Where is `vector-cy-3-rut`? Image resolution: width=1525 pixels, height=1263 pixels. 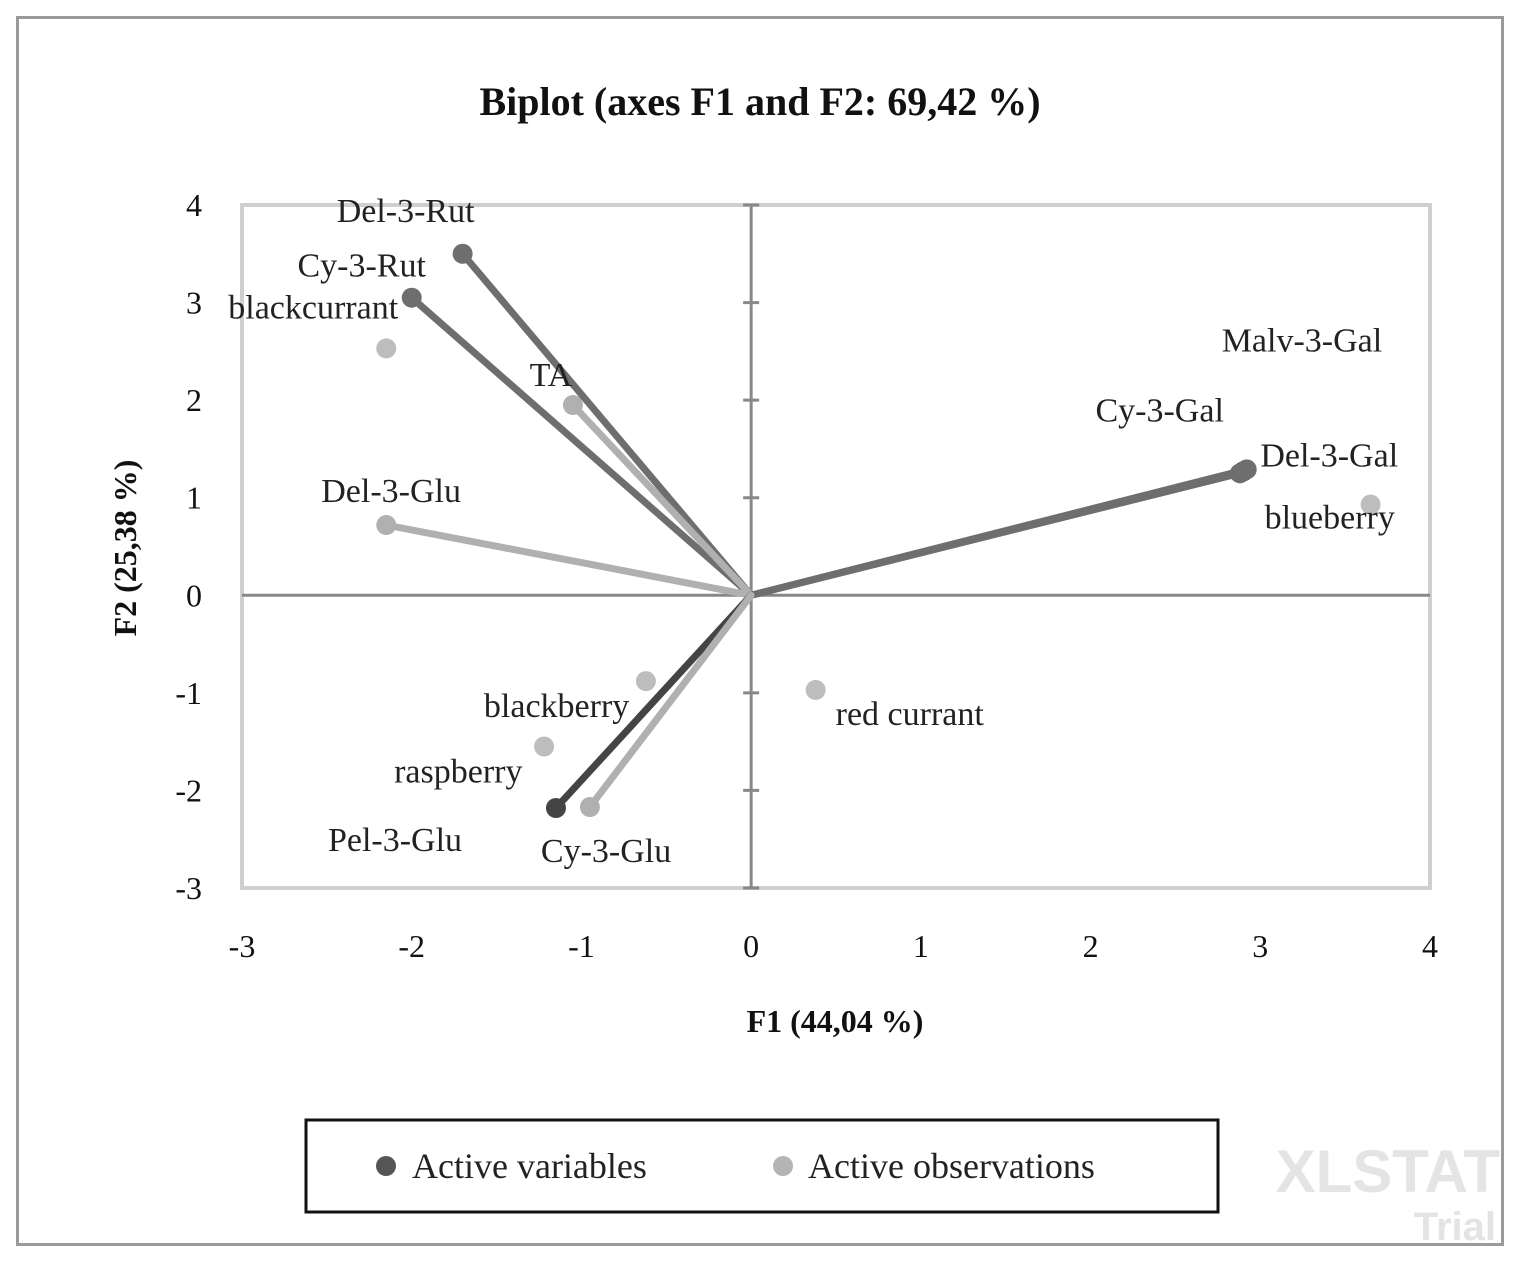
vector-cy-3-rut is located at coordinates (581, 446).